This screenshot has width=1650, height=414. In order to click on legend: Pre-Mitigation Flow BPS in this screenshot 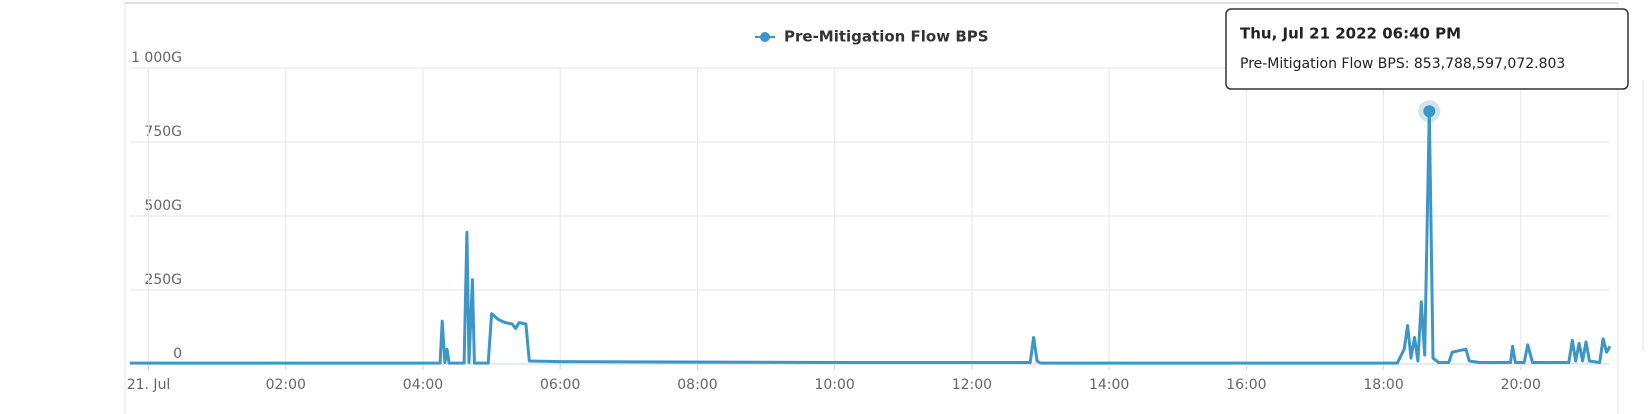, I will do `click(872, 37)`.